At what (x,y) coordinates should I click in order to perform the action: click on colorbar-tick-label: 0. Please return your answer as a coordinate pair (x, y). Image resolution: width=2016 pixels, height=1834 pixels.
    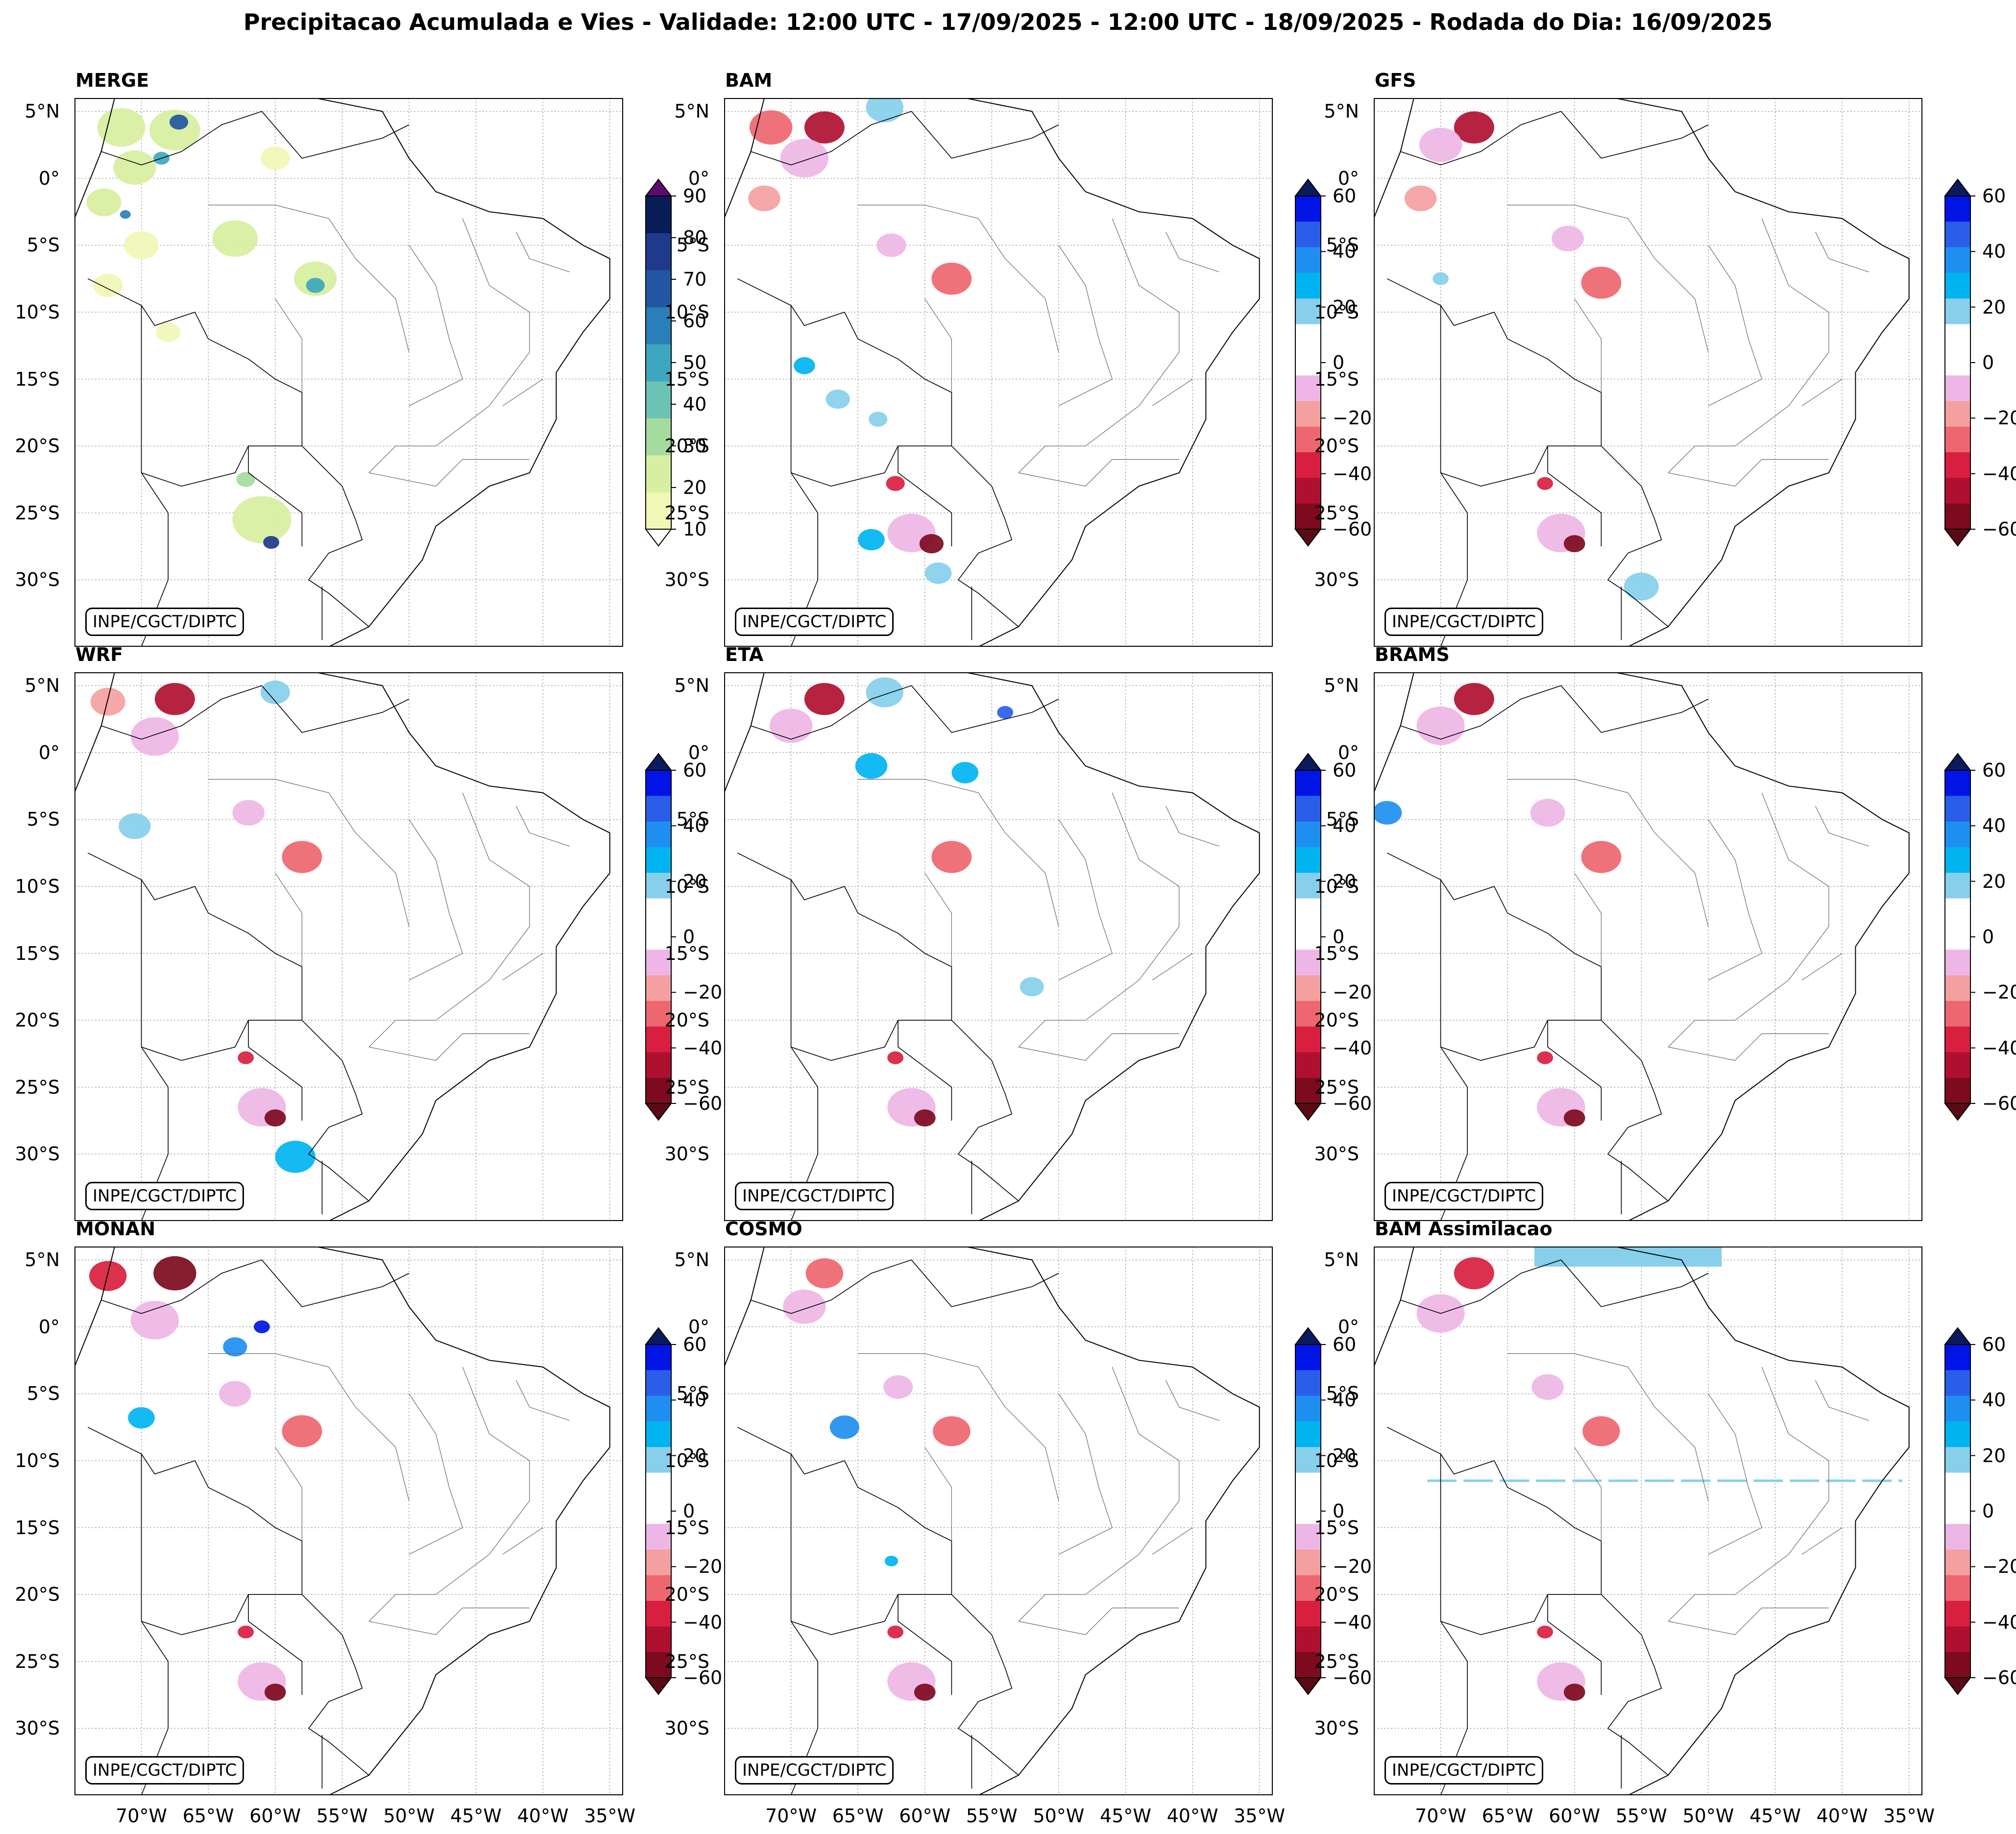
    Looking at the image, I should click on (1339, 937).